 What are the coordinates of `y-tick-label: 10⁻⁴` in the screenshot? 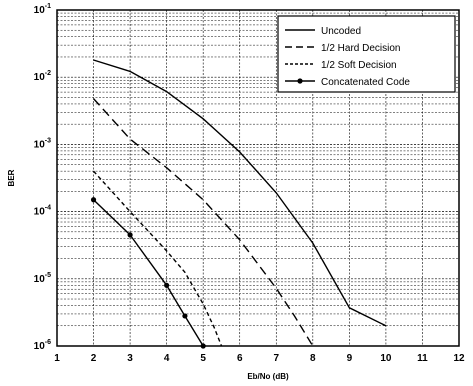 It's located at (42, 211).